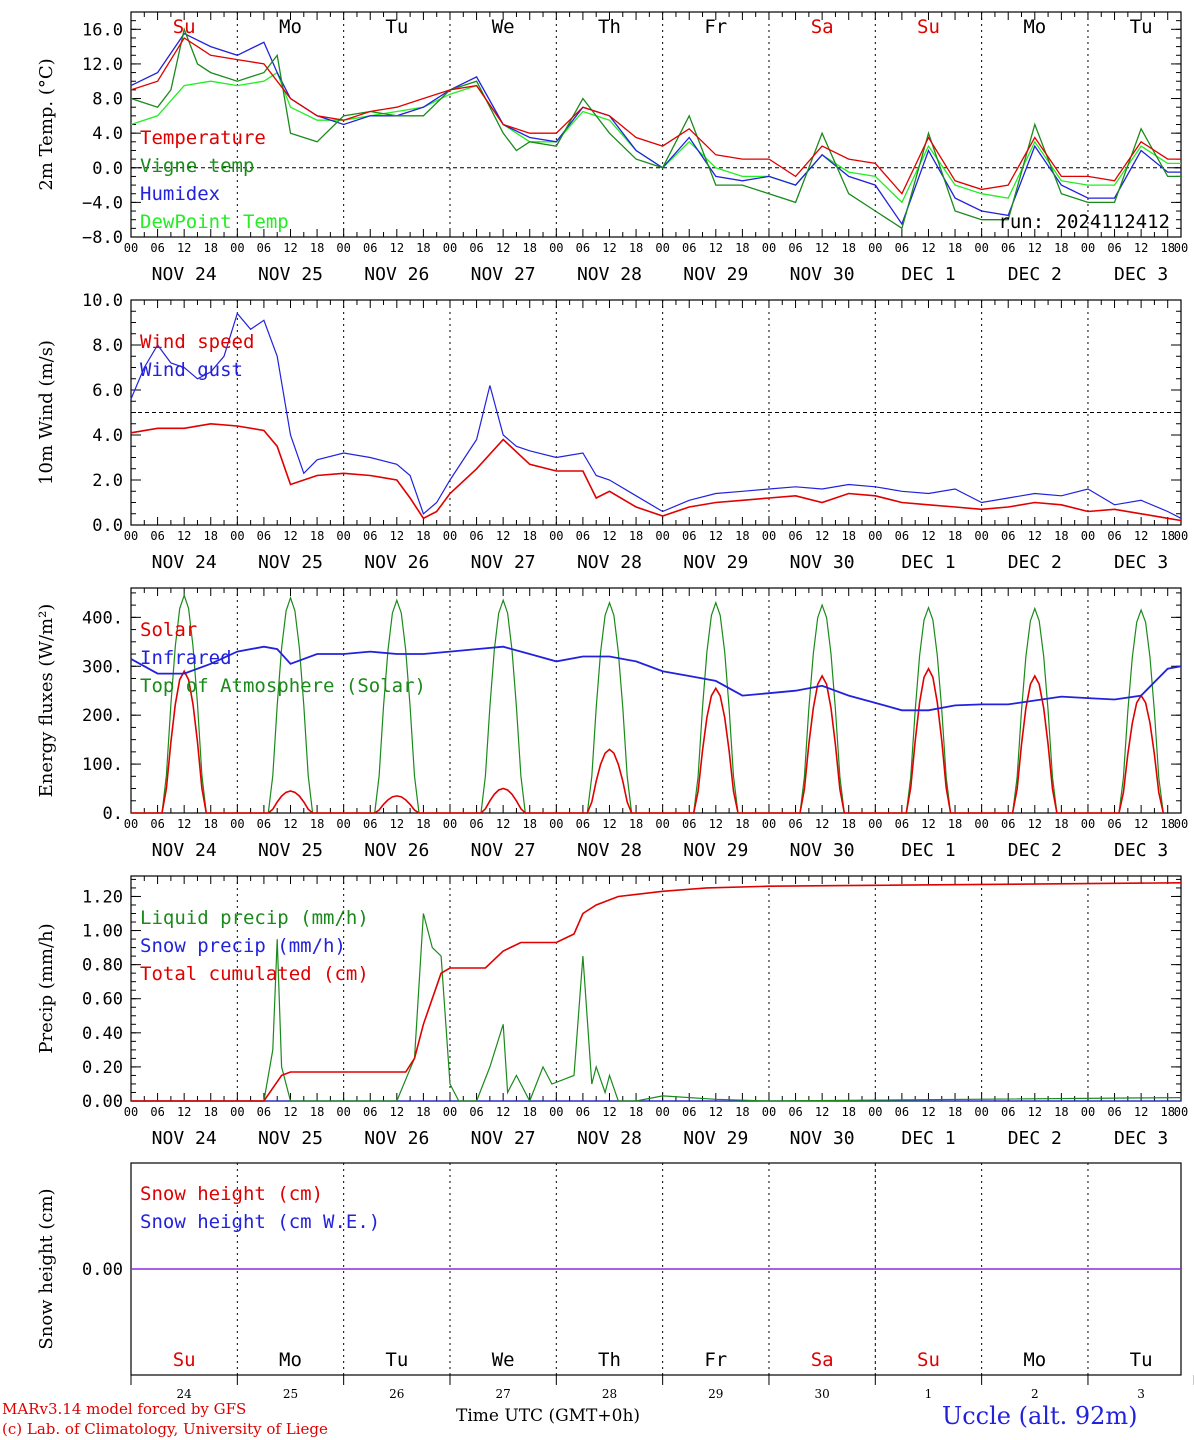 The width and height of the screenshot is (1194, 1440). I want to click on y-tick-label: 300., so click(102, 667).